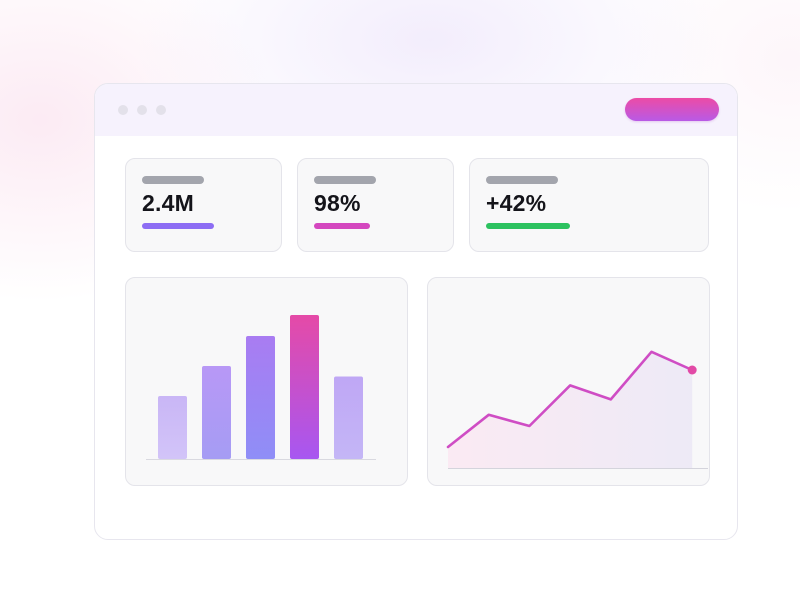 The image size is (800, 600). I want to click on line-chart, so click(577, 409).